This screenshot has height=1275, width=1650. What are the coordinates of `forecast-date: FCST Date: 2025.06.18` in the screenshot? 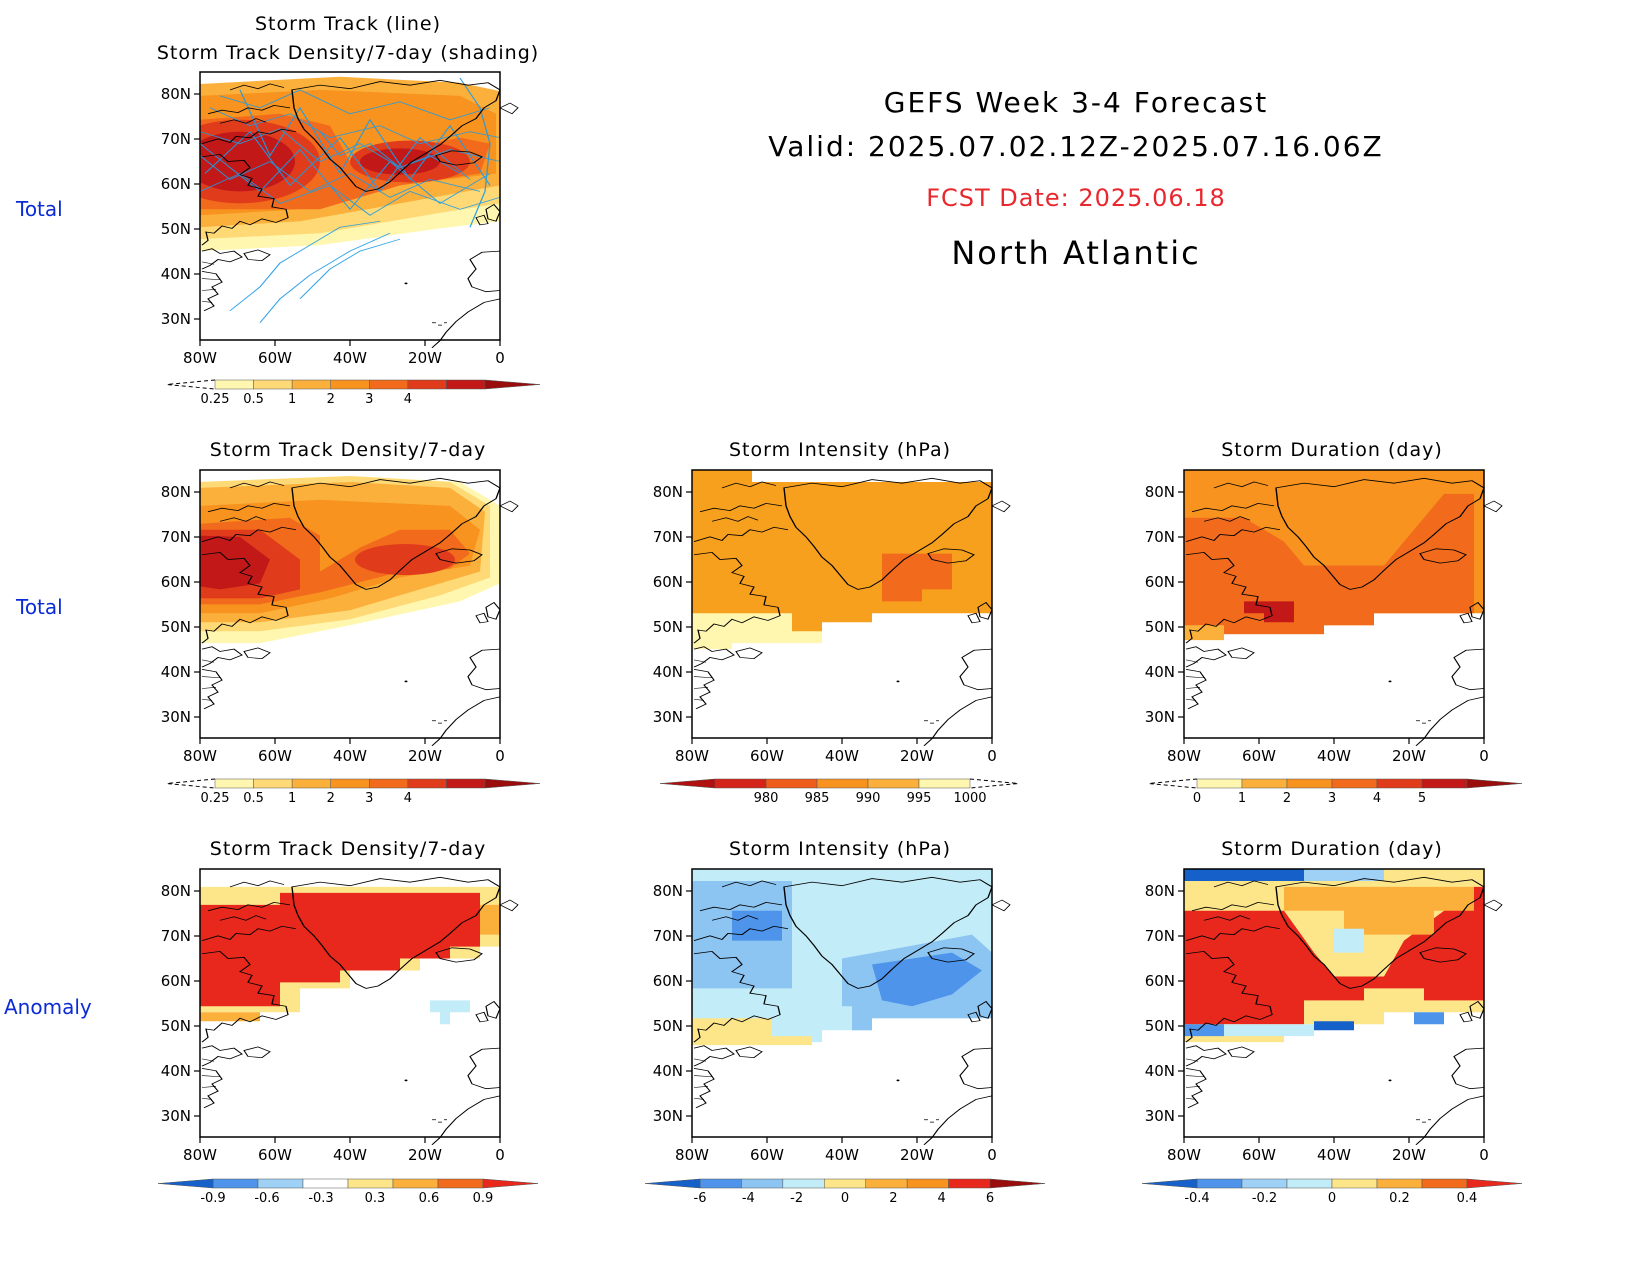 It's located at (1076, 198).